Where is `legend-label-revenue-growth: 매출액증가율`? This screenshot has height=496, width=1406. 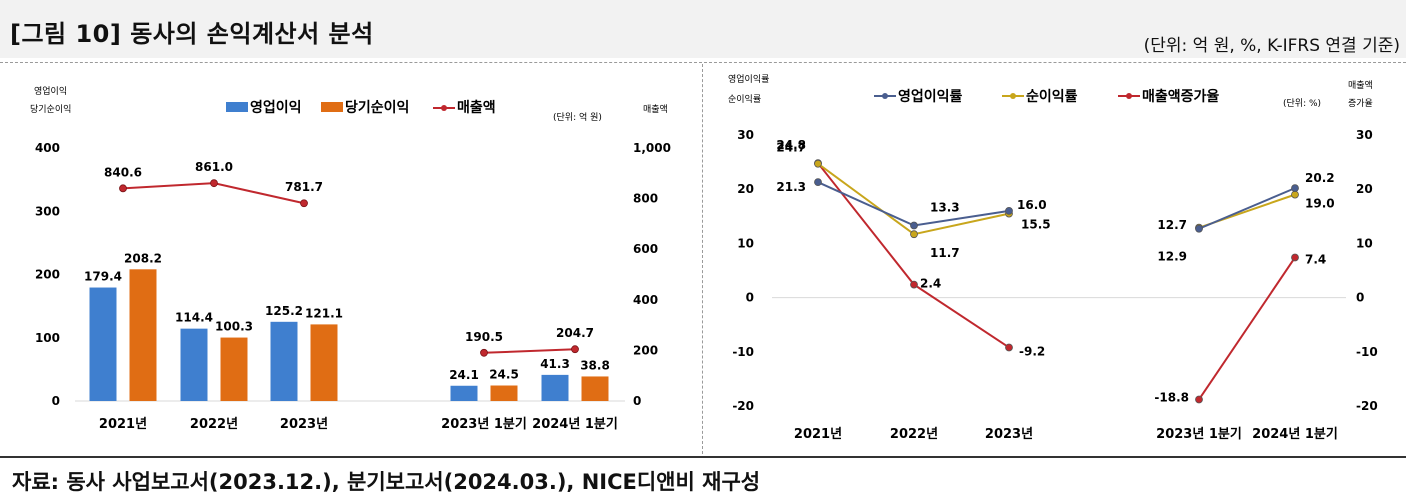 legend-label-revenue-growth: 매출액증가율 is located at coordinates (1180, 96).